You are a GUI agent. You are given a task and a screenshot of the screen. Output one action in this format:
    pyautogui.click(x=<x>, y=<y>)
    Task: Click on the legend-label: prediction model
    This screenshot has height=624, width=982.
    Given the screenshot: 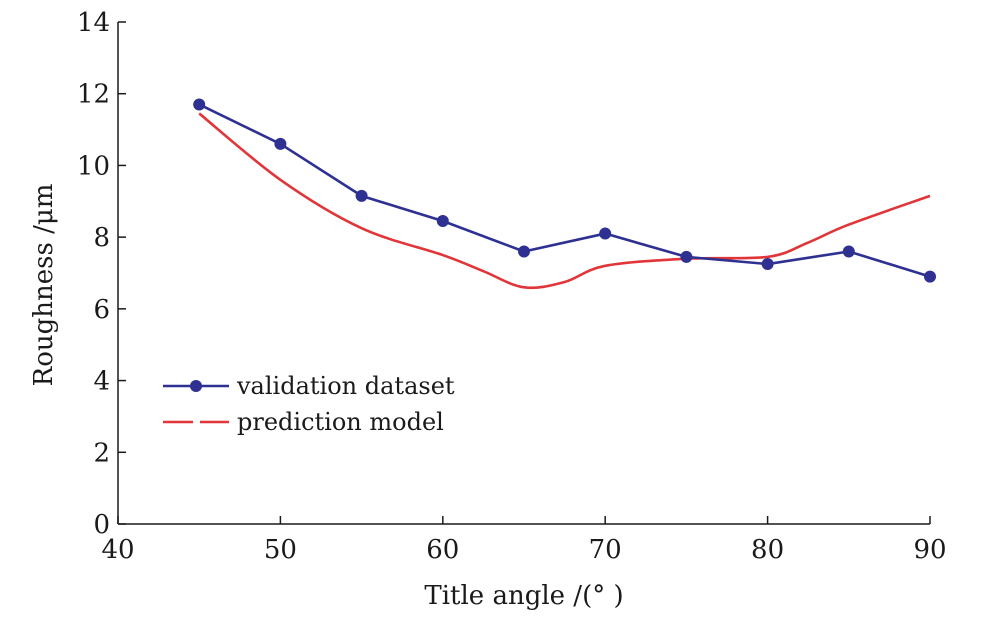 What is the action you would take?
    pyautogui.click(x=340, y=422)
    